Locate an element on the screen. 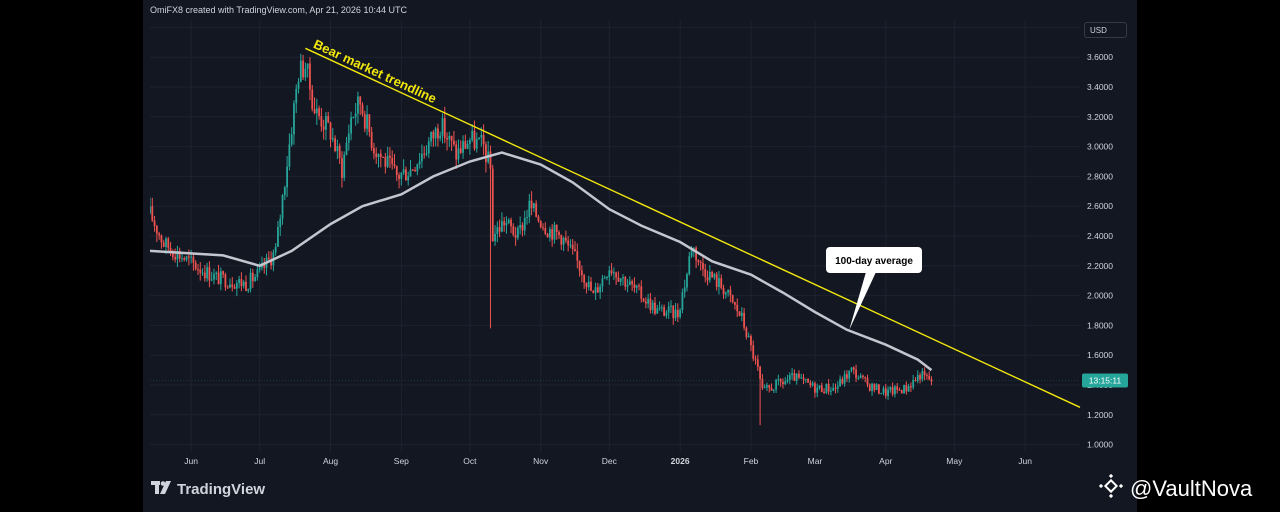  current-price-badge is located at coordinates (1105, 380).